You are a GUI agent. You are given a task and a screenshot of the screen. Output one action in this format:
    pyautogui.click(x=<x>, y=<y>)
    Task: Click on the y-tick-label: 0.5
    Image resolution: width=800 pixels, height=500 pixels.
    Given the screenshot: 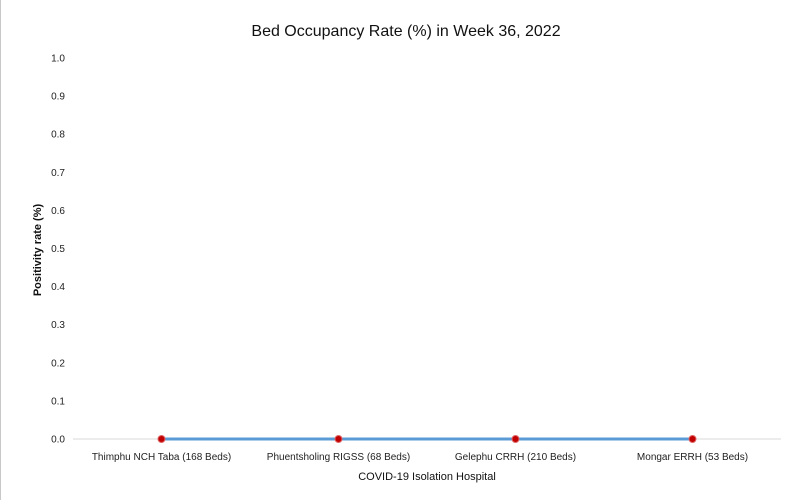 What is the action you would take?
    pyautogui.click(x=58, y=249)
    